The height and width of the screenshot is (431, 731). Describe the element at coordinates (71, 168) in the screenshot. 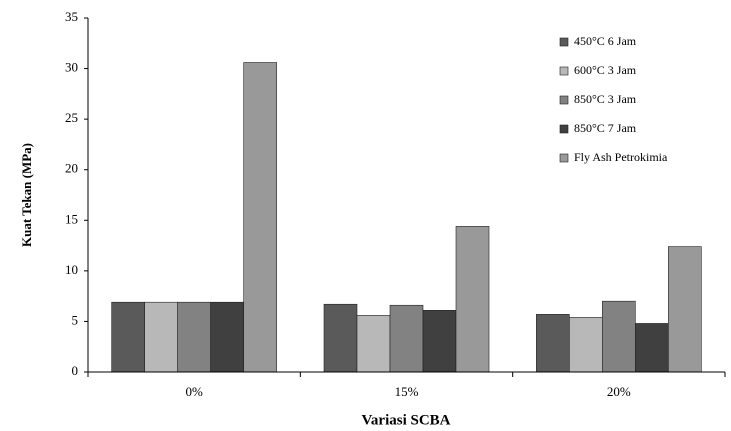

I see `y-tick-label: 20` at that location.